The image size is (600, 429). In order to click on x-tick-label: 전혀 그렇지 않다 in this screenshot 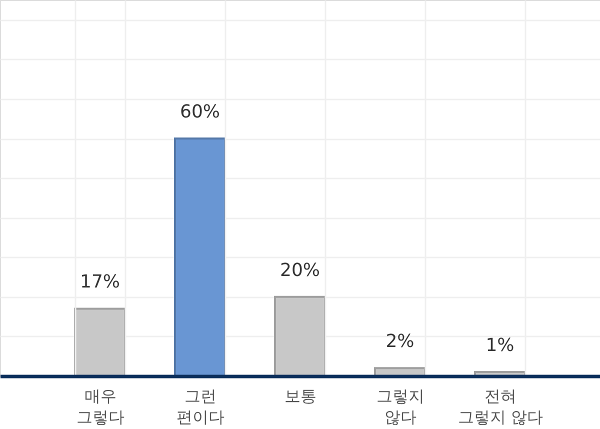, I will do `click(501, 406)`.